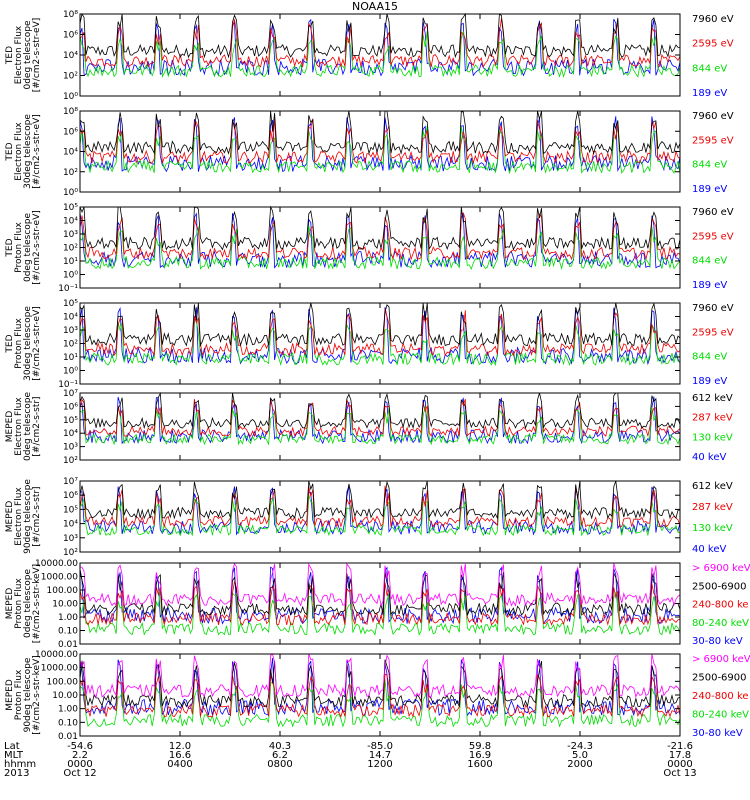 This screenshot has height=800, width=750. I want to click on legend-label: 240-800 ke, so click(720, 605).